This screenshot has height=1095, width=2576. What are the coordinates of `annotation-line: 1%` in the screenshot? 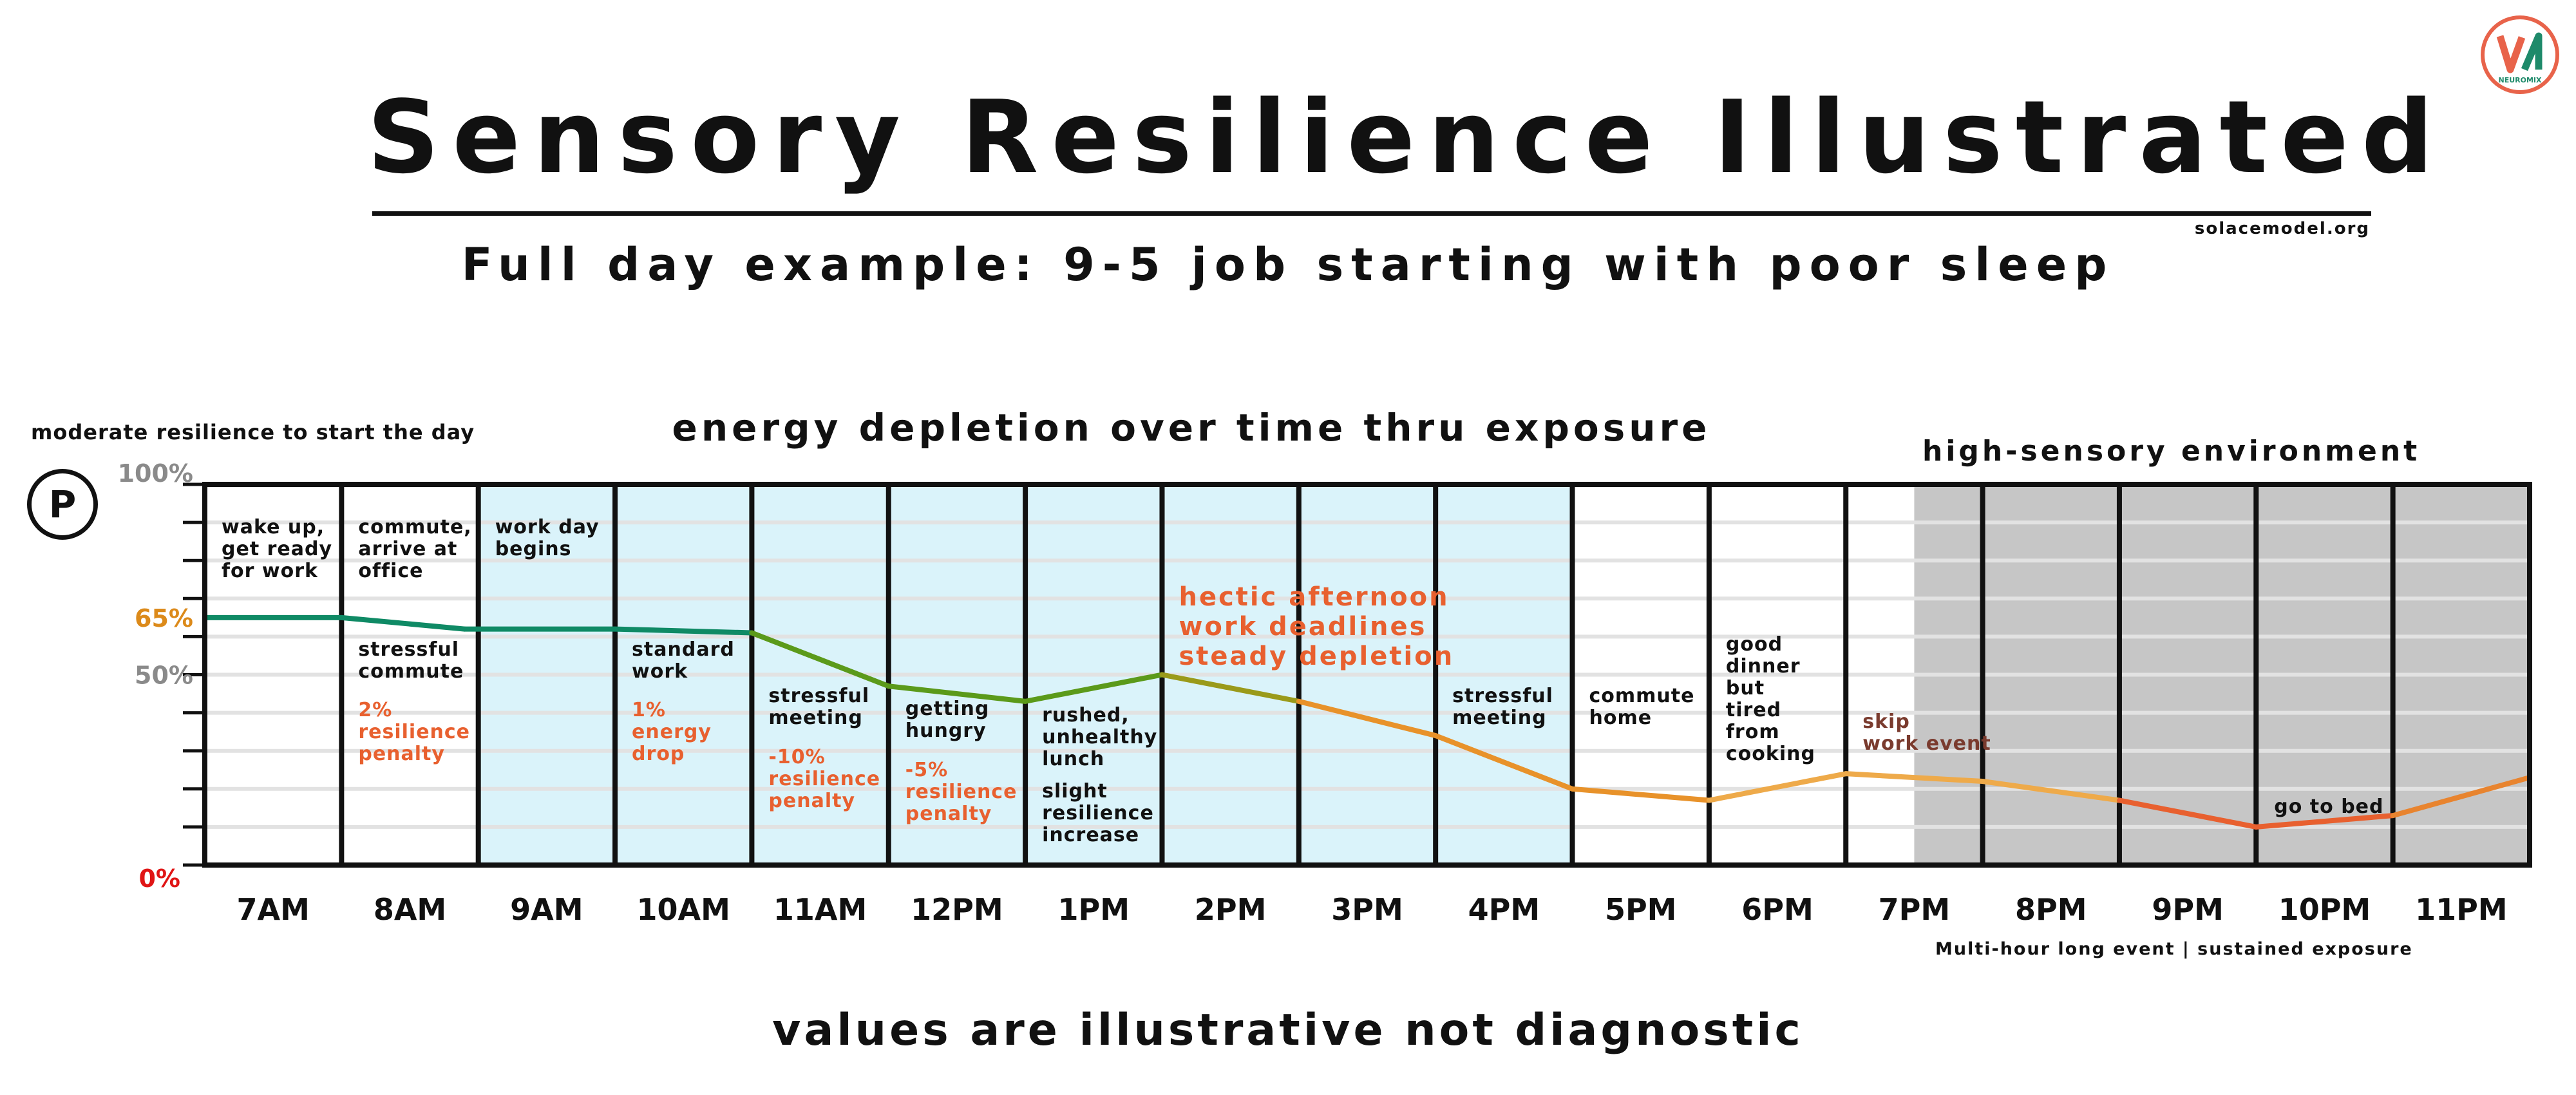 It's located at (649, 710).